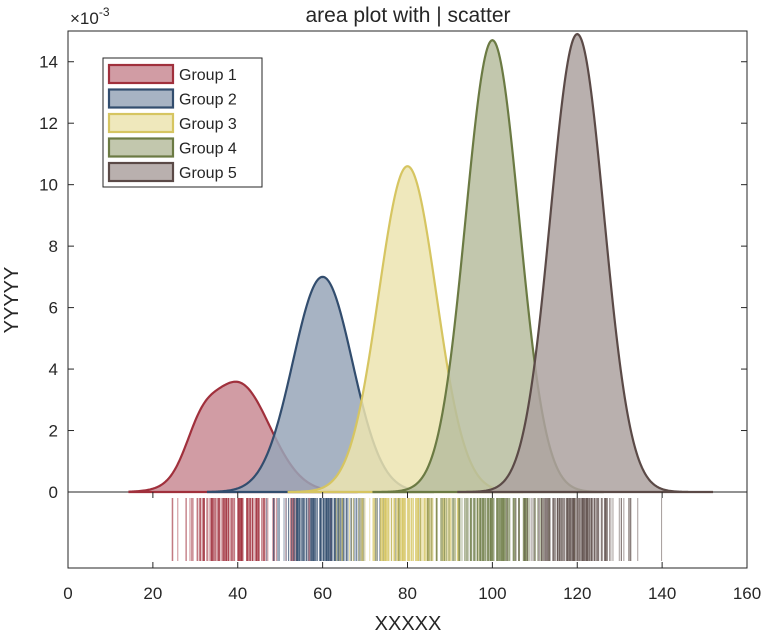 The width and height of the screenshot is (767, 635). What do you see at coordinates (662, 593) in the screenshot?
I see `x-tick-label: 140` at bounding box center [662, 593].